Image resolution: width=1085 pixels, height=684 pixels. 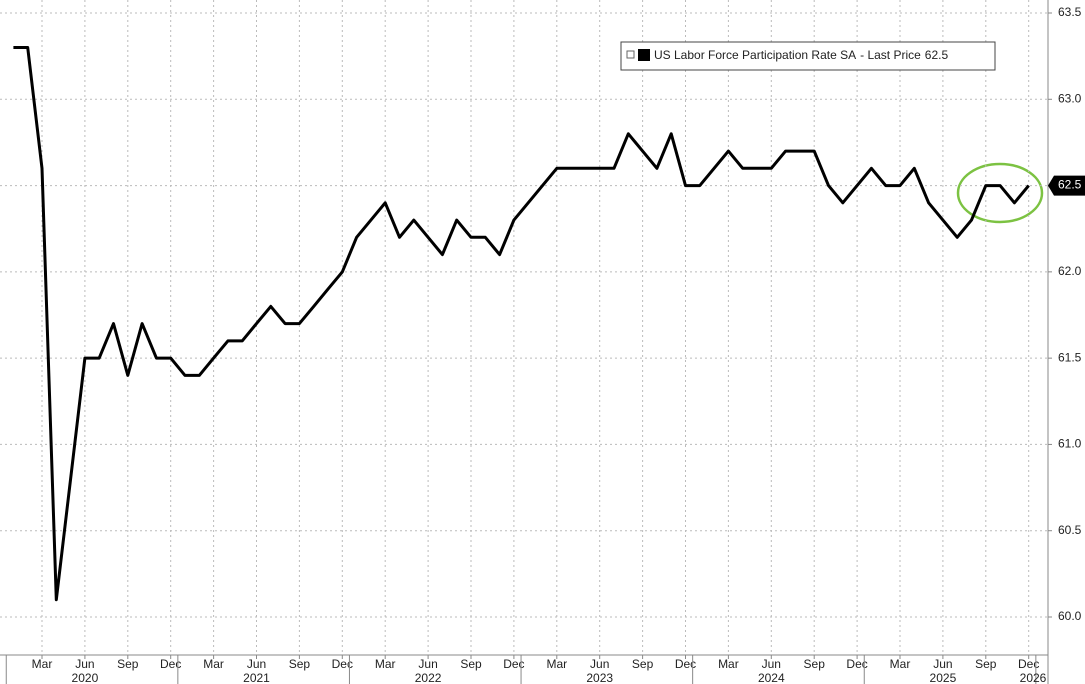 What do you see at coordinates (1000, 193) in the screenshot?
I see `highlight-circle` at bounding box center [1000, 193].